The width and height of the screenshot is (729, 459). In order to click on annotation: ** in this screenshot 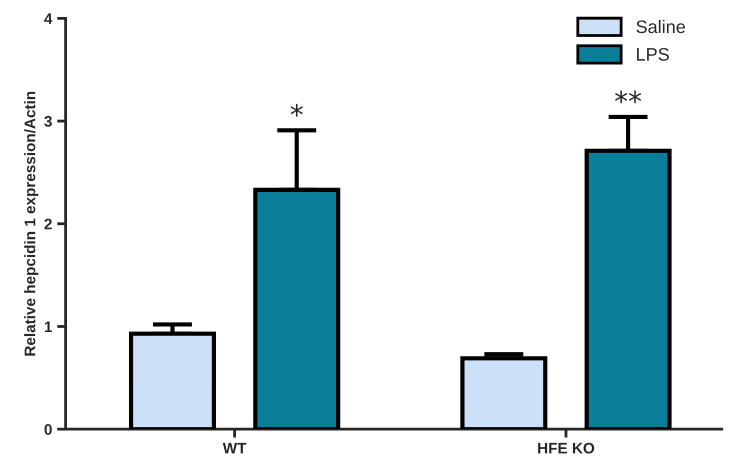, I will do `click(628, 97)`.